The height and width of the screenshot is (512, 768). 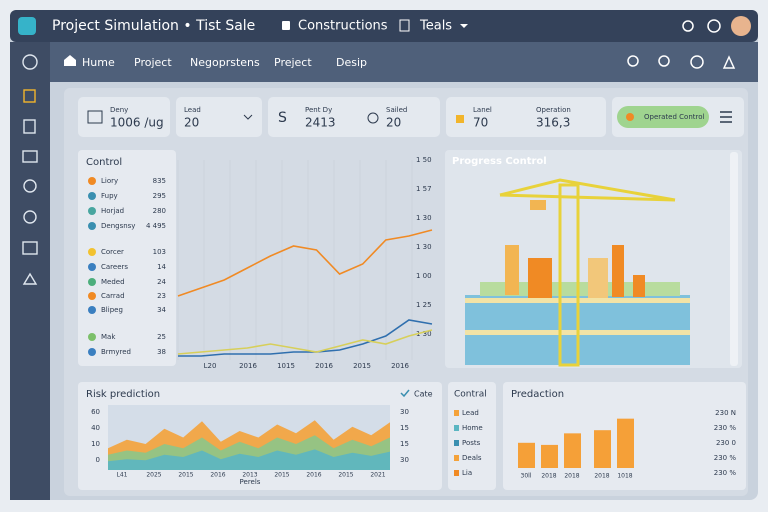 What do you see at coordinates (293, 62) in the screenshot?
I see `nav-item: Preject` at bounding box center [293, 62].